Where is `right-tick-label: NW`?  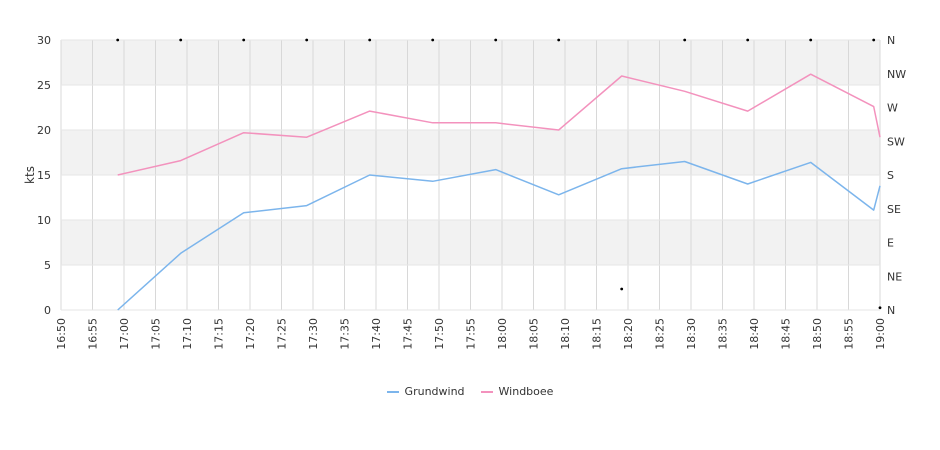
right-tick-label: NW is located at coordinates (896, 74).